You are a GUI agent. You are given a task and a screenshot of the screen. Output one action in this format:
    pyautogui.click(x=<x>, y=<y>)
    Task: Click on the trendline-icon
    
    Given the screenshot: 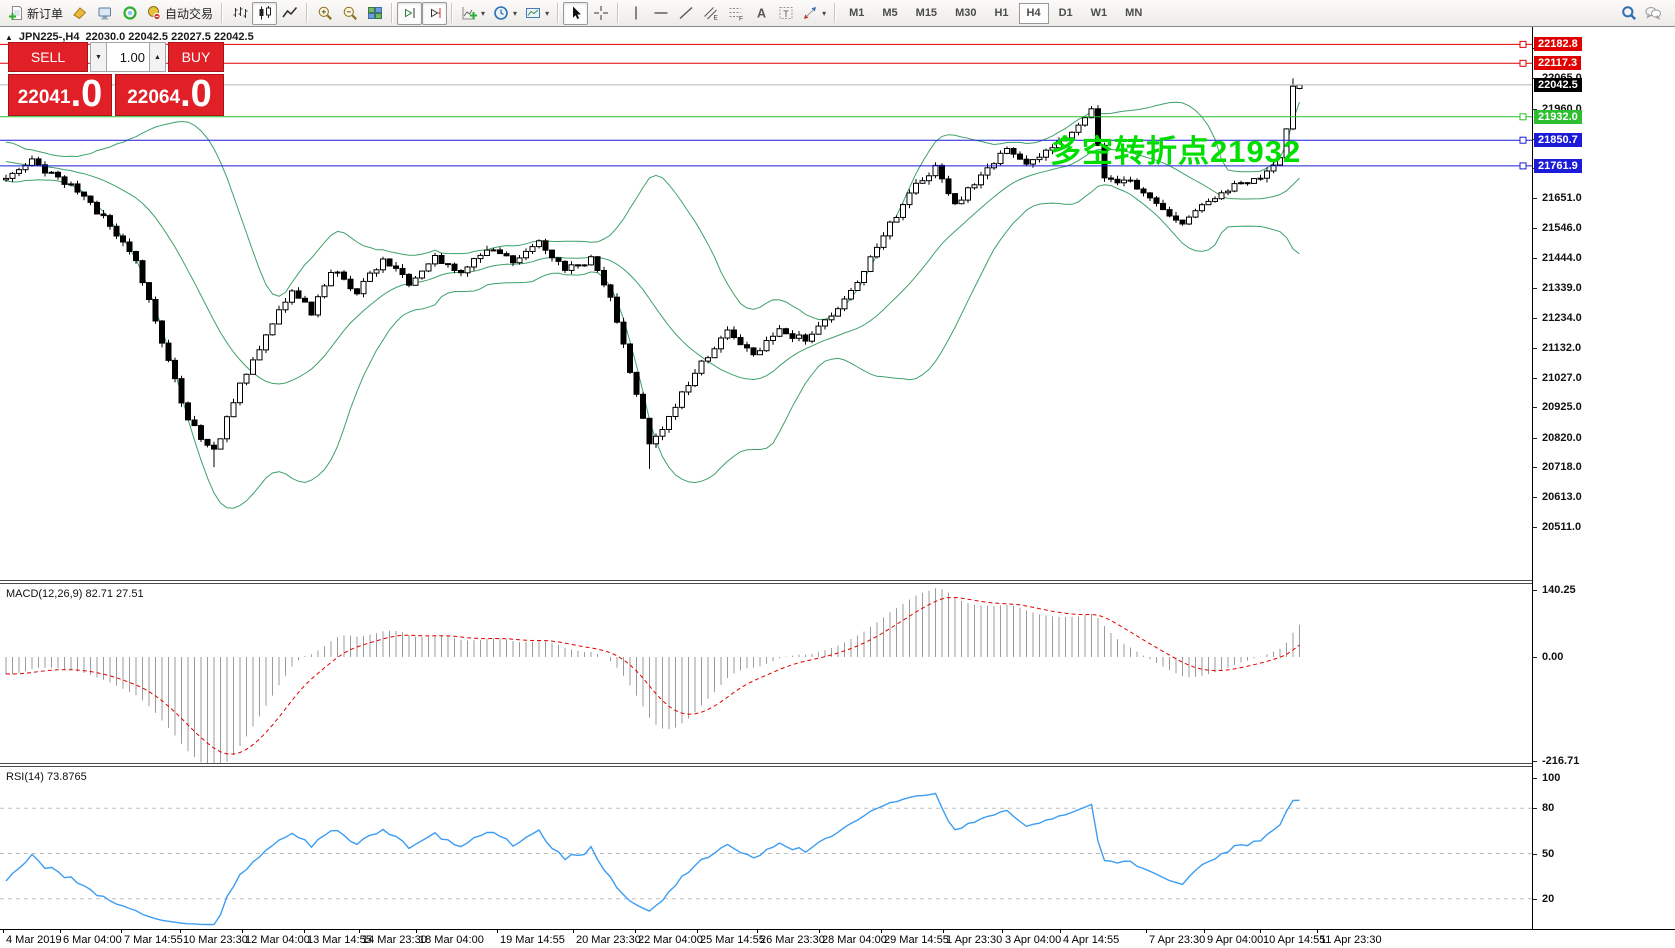 What is the action you would take?
    pyautogui.click(x=686, y=13)
    